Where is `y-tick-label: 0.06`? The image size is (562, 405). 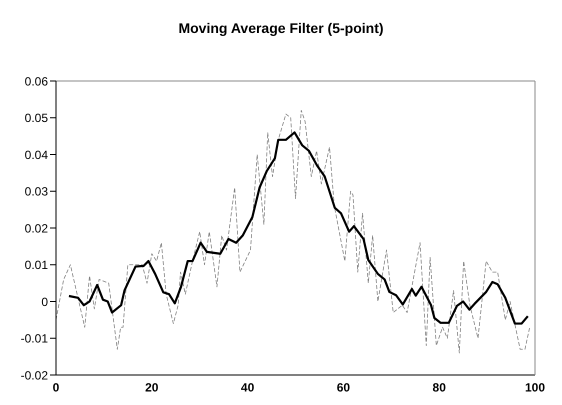 y-tick-label: 0.06 is located at coordinates (36, 81).